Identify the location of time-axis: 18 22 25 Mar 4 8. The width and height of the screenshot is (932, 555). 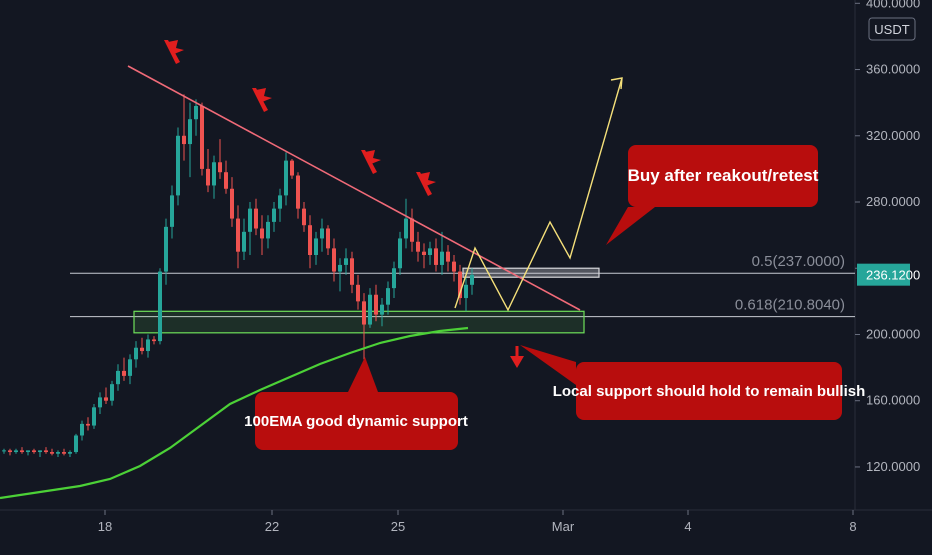
(477, 522).